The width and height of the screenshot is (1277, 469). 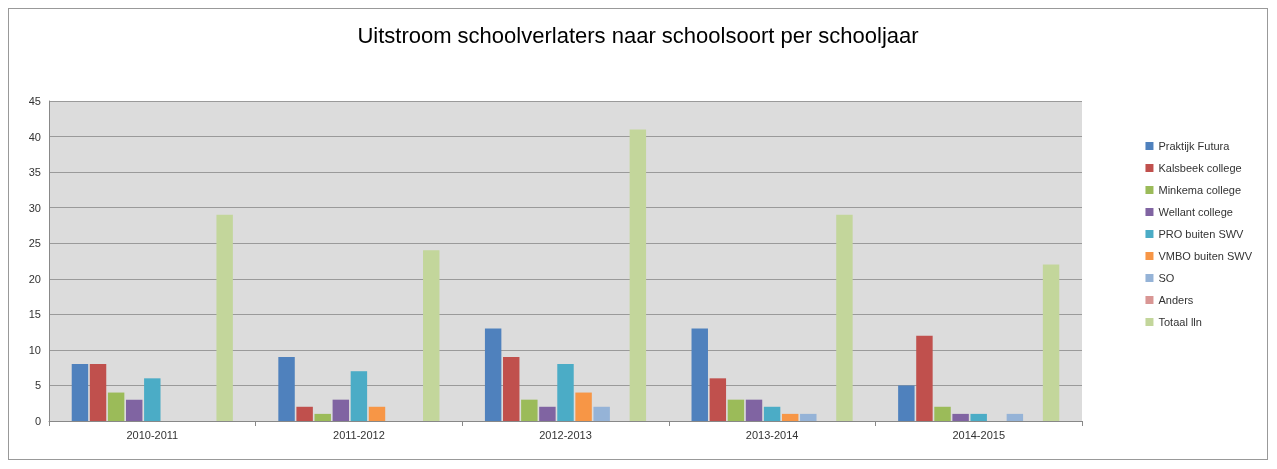 What do you see at coordinates (34, 172) in the screenshot?
I see `y-tick-label: 35` at bounding box center [34, 172].